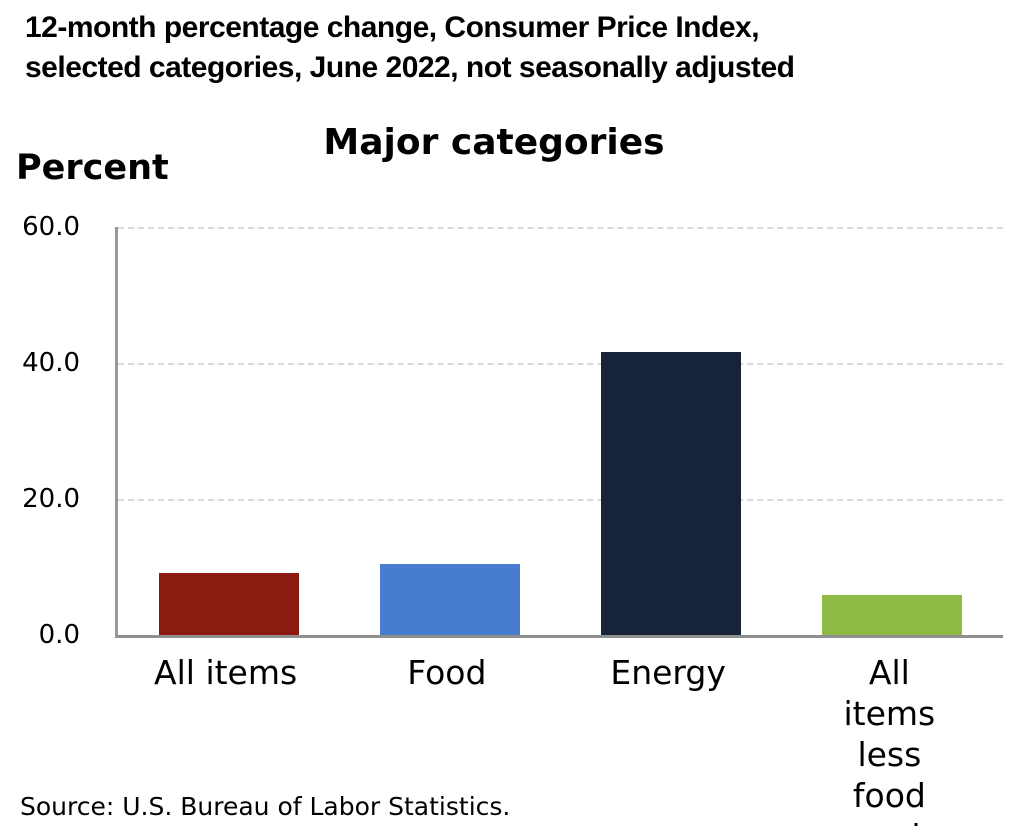 This screenshot has height=826, width=1020. Describe the element at coordinates (51, 499) in the screenshot. I see `y-tick-label-20.0: 20.0` at that location.